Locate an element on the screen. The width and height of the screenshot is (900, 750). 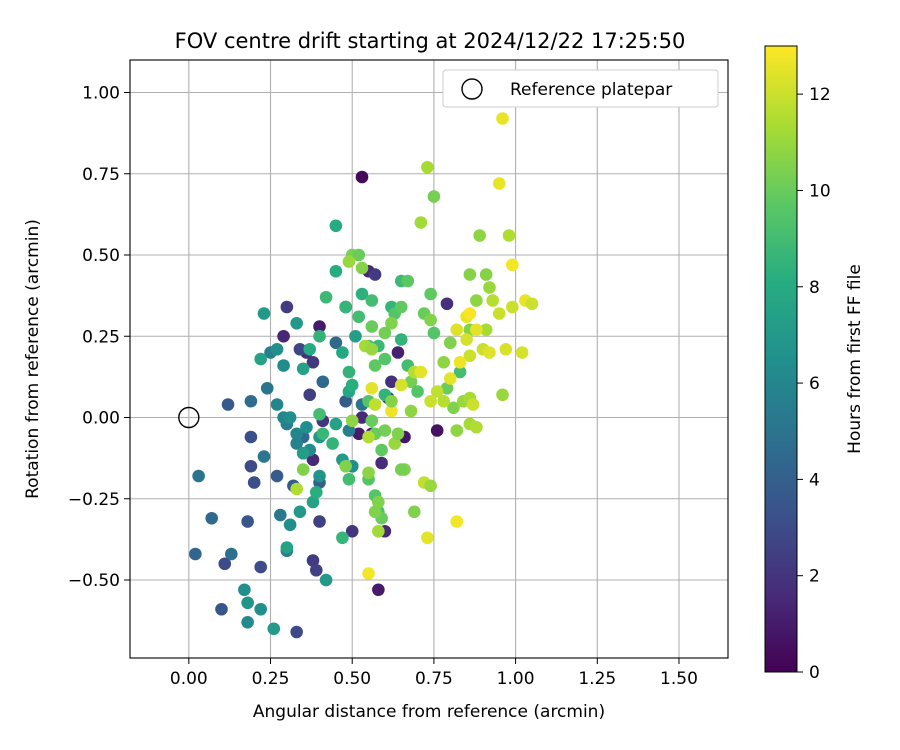
y-tick-label: −0.50 is located at coordinates (94, 581).